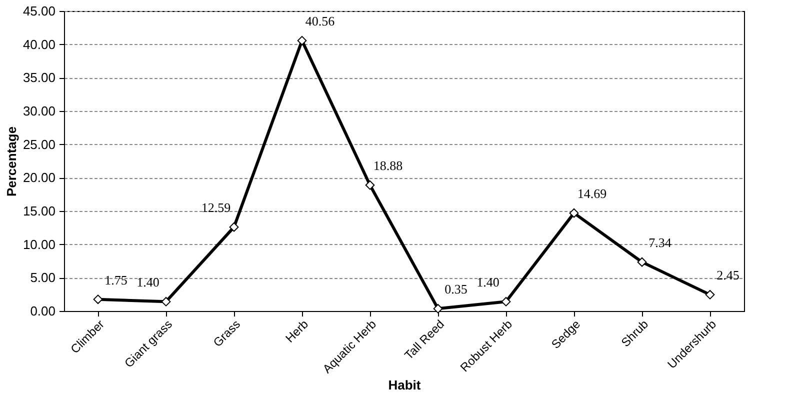  What do you see at coordinates (11, 161) in the screenshot?
I see `y-axis-title: Percentage` at bounding box center [11, 161].